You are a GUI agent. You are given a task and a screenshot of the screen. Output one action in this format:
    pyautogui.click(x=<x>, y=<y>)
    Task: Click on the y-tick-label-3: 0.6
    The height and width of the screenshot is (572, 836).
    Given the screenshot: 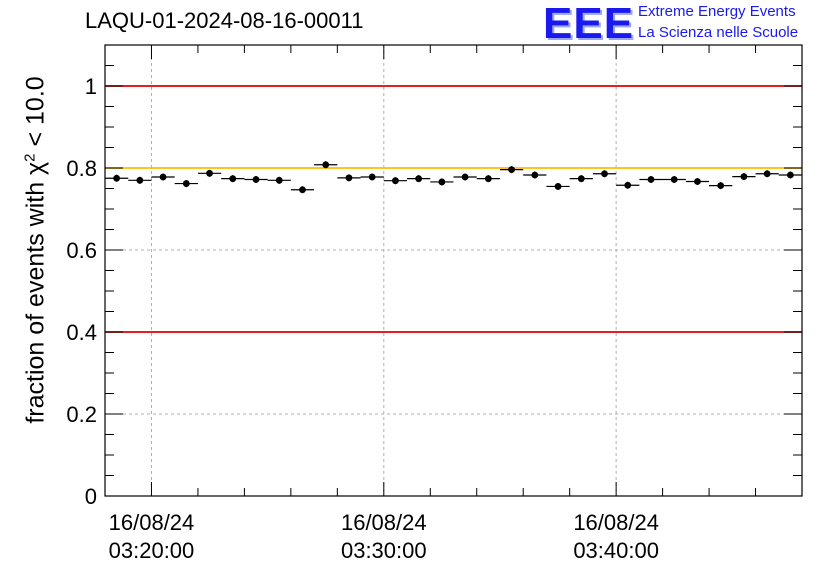 What is the action you would take?
    pyautogui.click(x=81, y=250)
    